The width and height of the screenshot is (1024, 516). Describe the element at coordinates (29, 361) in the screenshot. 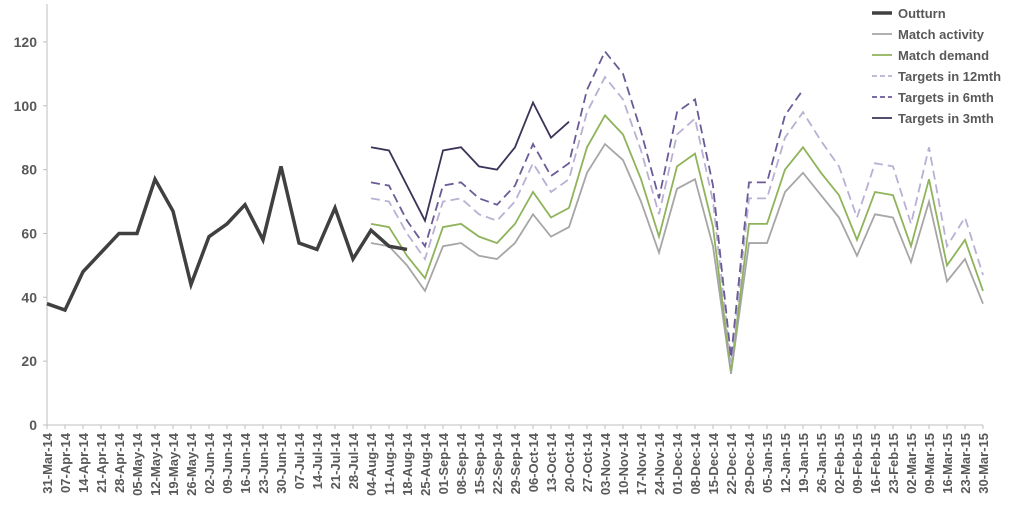

I see `y-tick-label: 20` at that location.